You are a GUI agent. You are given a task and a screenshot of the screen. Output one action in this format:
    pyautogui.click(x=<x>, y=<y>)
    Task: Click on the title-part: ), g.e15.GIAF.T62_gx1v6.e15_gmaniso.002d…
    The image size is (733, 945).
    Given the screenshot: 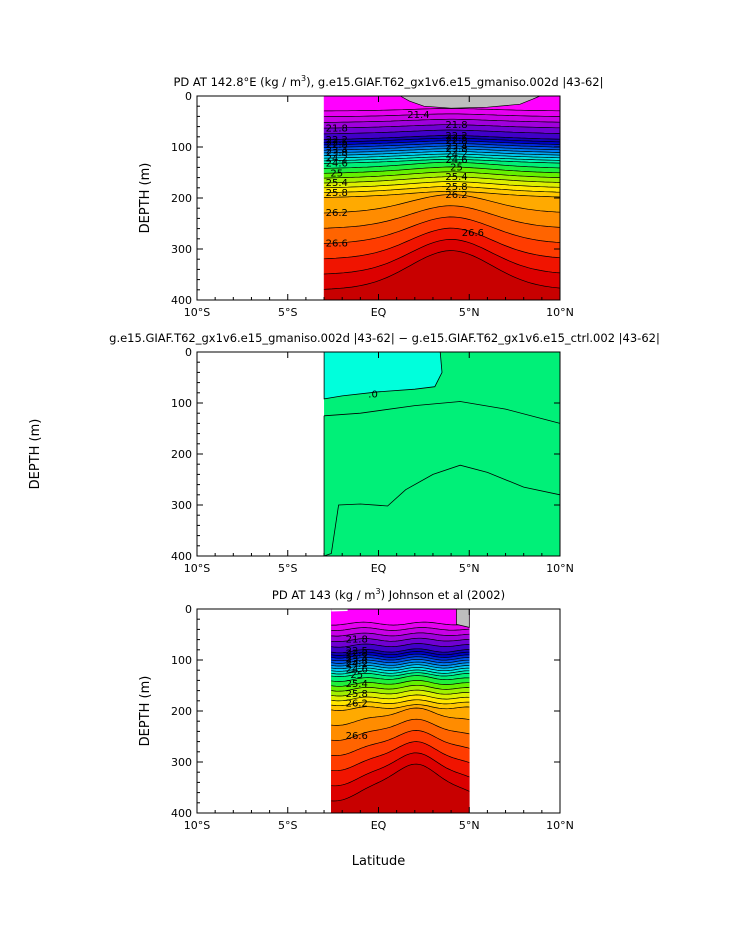 What is the action you would take?
    pyautogui.click(x=454, y=82)
    